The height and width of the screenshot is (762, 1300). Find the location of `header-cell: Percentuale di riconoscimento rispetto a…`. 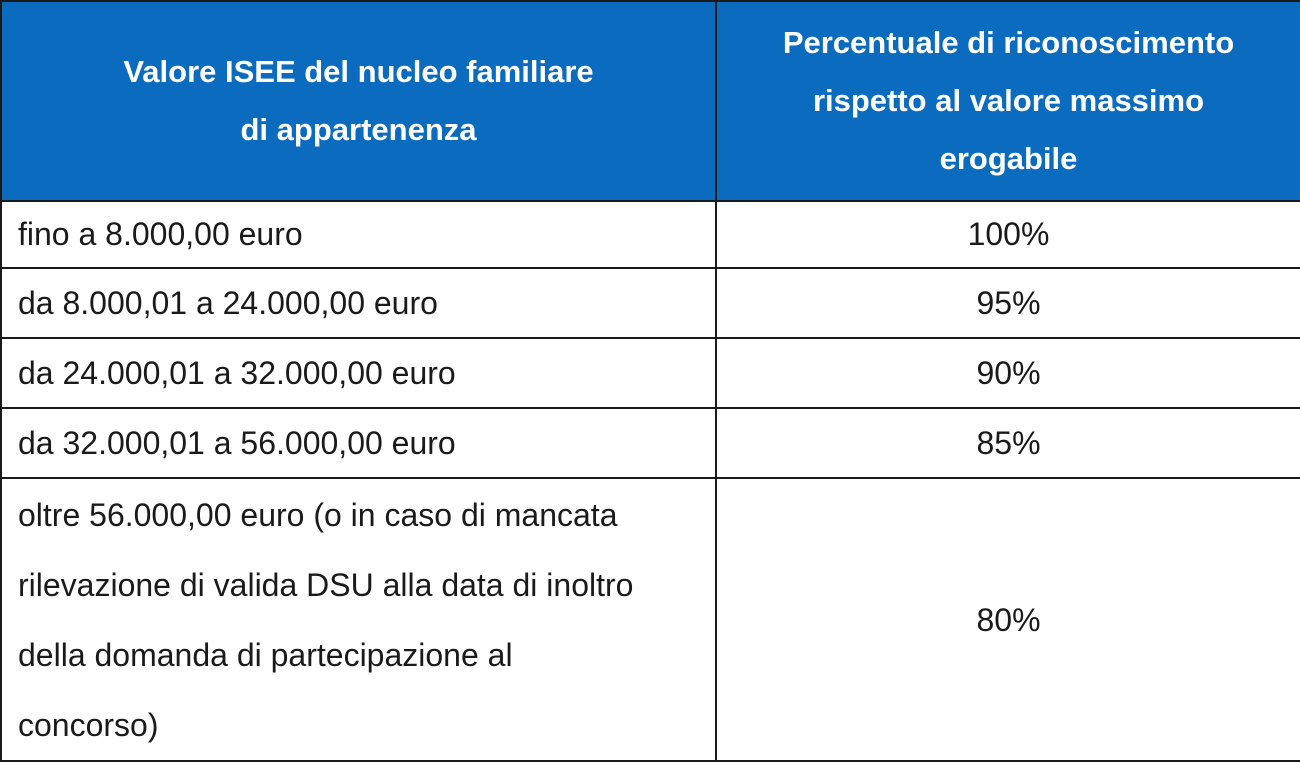

header-cell: Percentuale di riconoscimento rispetto a… is located at coordinates (1007, 101).